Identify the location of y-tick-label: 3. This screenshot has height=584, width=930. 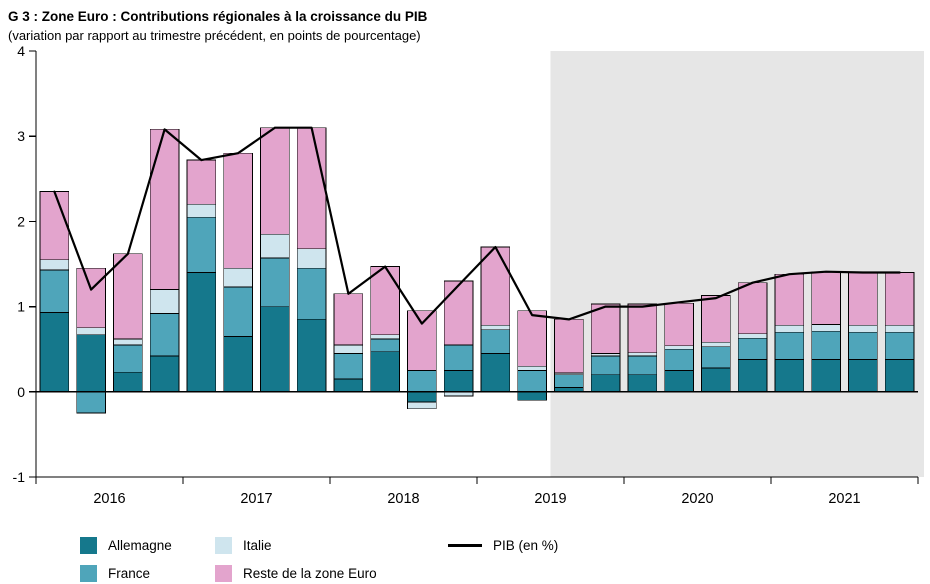
(21, 136).